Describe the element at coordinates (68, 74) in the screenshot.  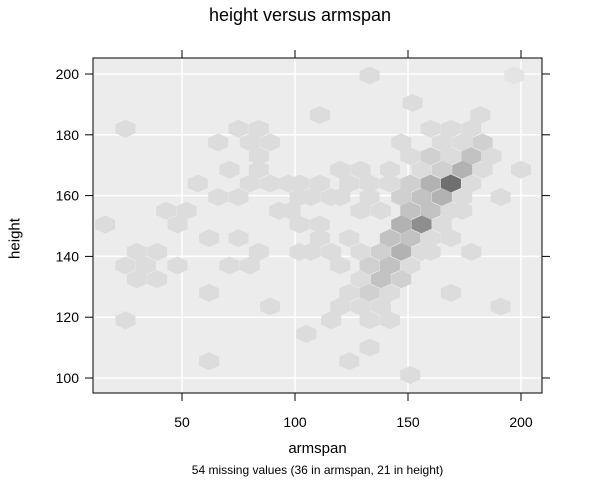
I see `y-tick-label: 200` at that location.